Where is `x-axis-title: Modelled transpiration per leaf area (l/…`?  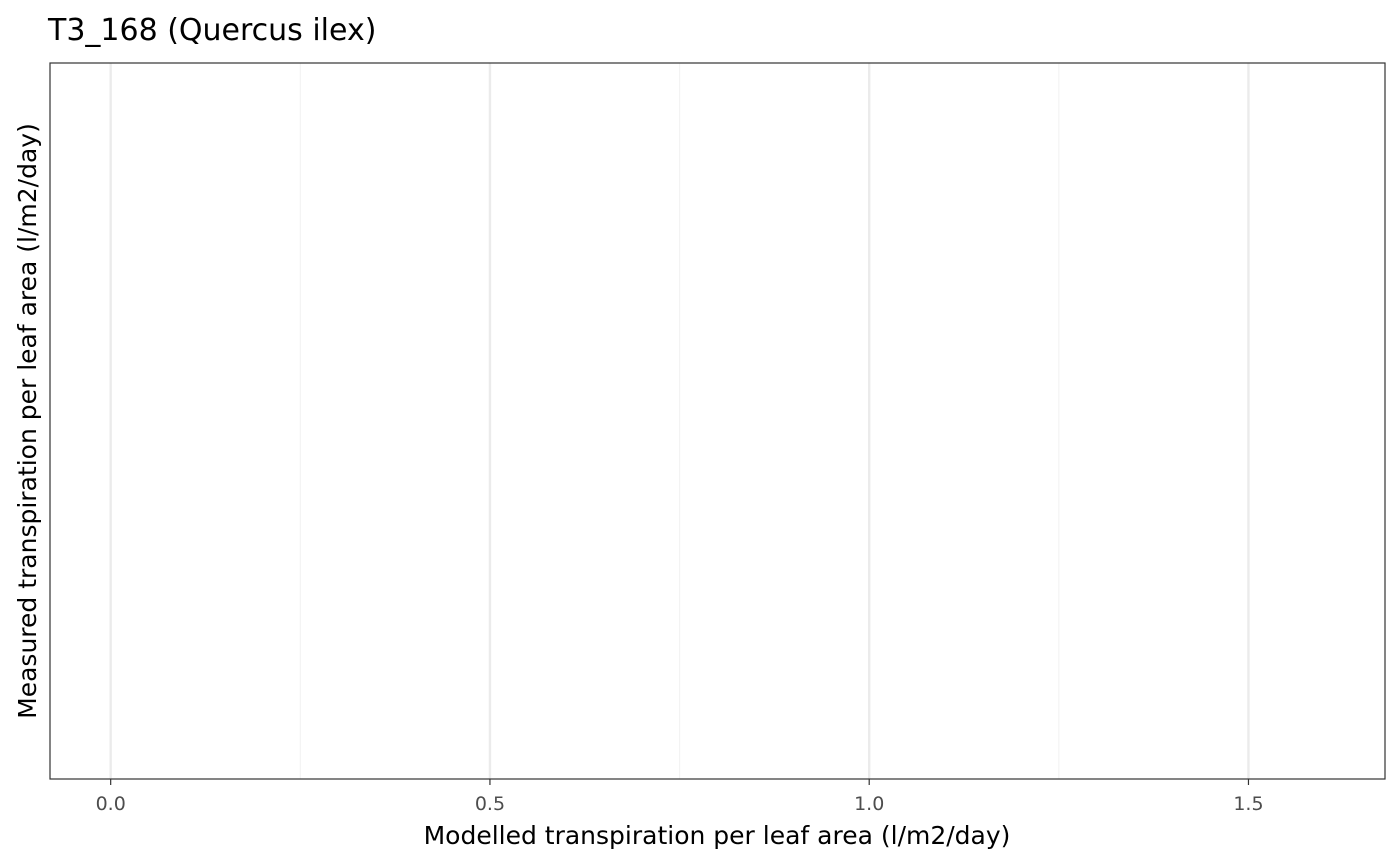 x-axis-title: Modelled transpiration per leaf area (l/… is located at coordinates (717, 835).